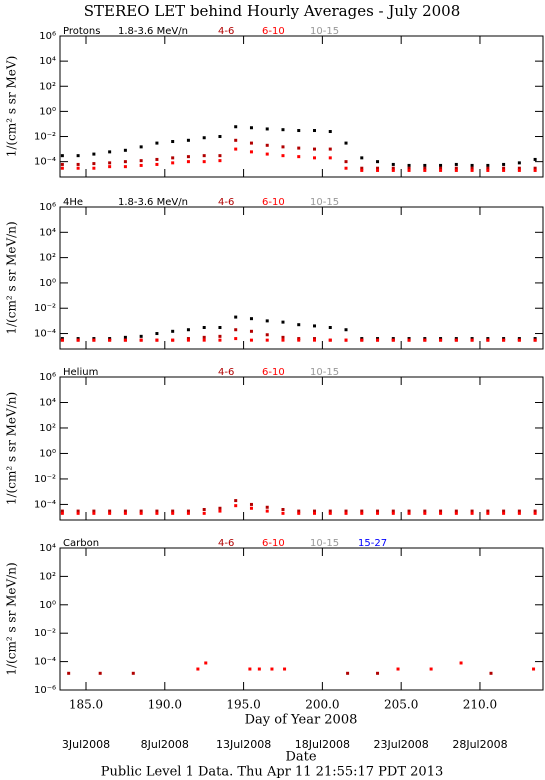  Describe the element at coordinates (86, 744) in the screenshot. I see `date-tick-label: 3Jul2008` at that location.